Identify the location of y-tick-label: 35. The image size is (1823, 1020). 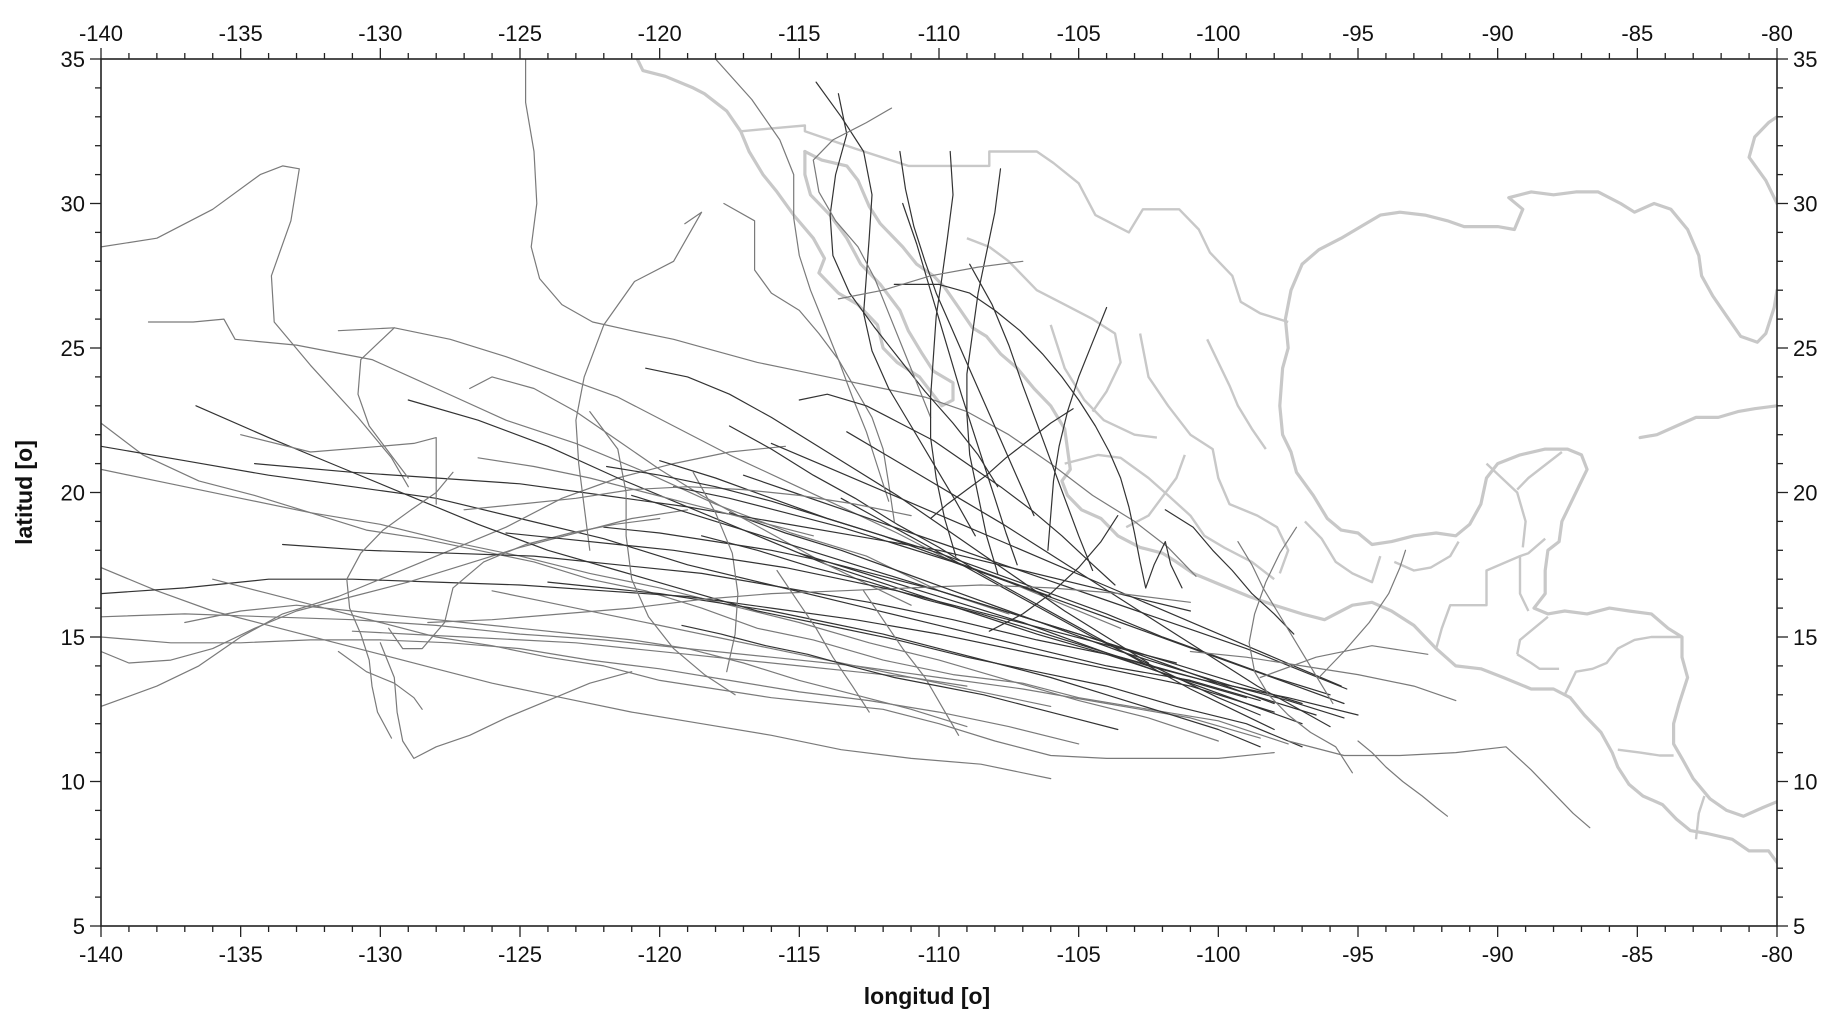
(73, 59).